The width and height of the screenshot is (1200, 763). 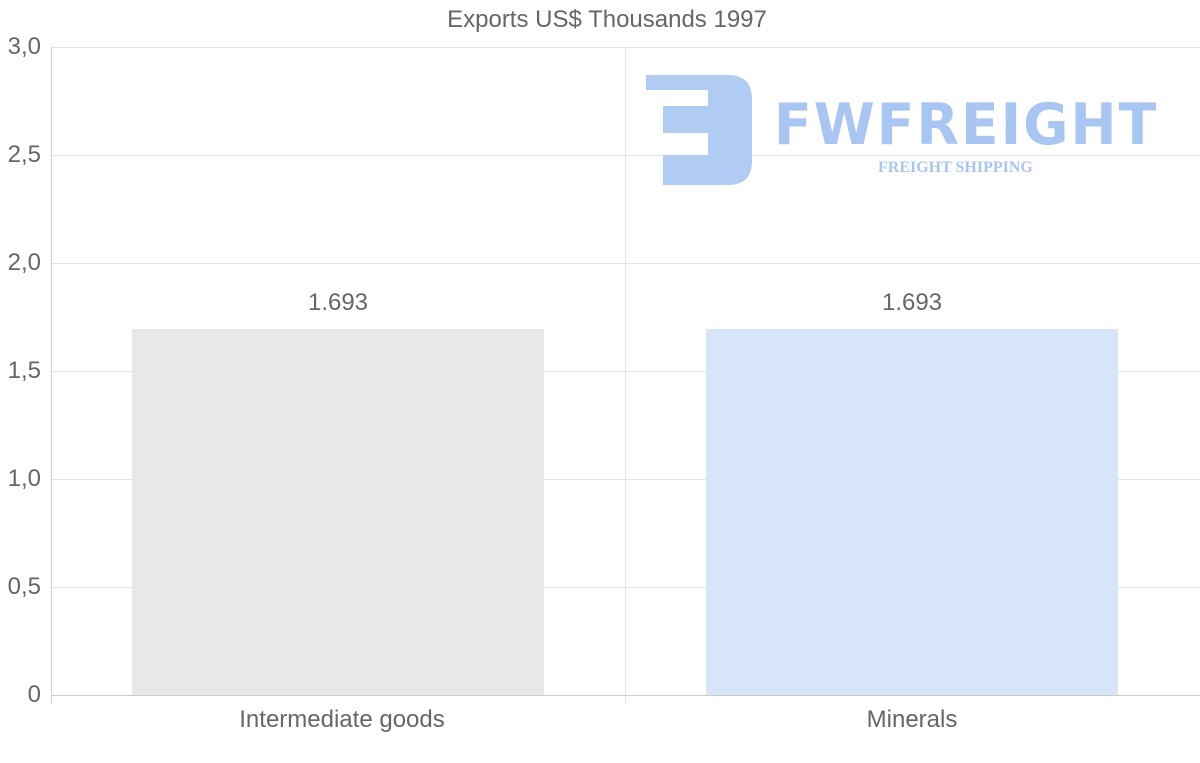 I want to click on y-tick-label: 2,5, so click(x=24, y=154).